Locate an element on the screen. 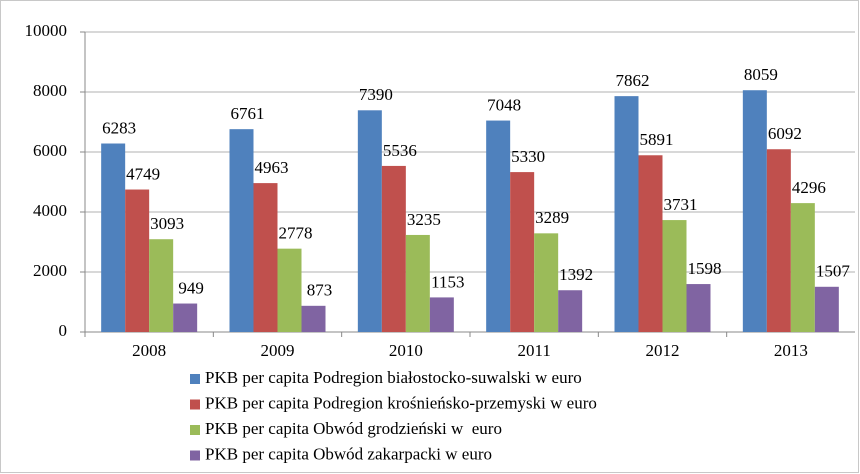 This screenshot has height=474, width=860. x-tick-label: 2008 is located at coordinates (149, 350).